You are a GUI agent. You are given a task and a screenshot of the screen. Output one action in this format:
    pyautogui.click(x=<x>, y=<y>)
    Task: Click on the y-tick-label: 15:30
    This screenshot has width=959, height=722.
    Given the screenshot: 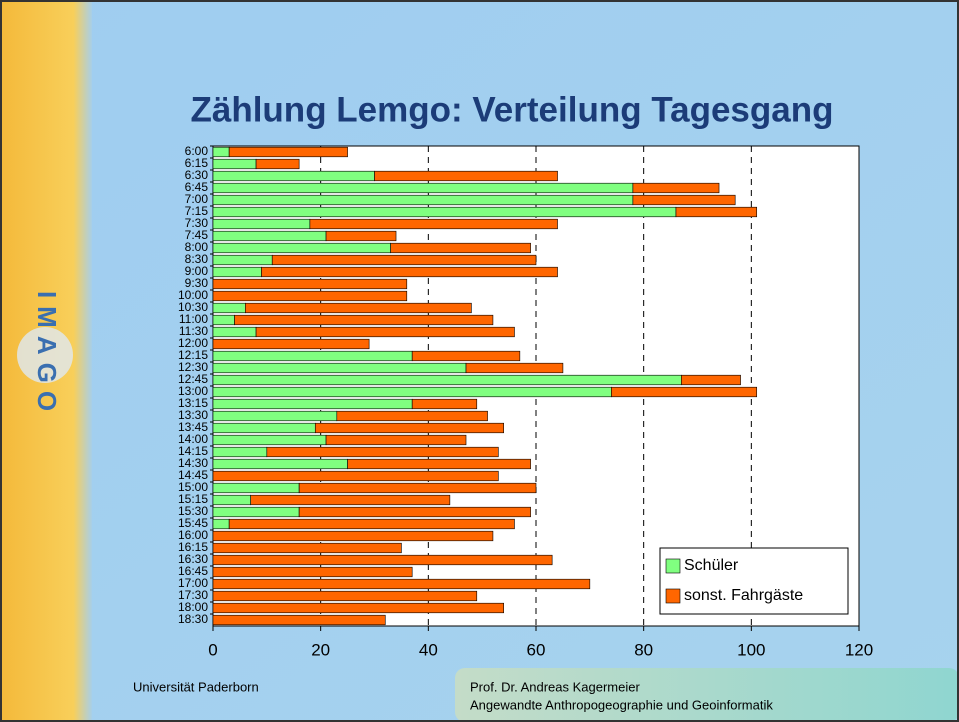 What is the action you would take?
    pyautogui.click(x=193, y=511)
    